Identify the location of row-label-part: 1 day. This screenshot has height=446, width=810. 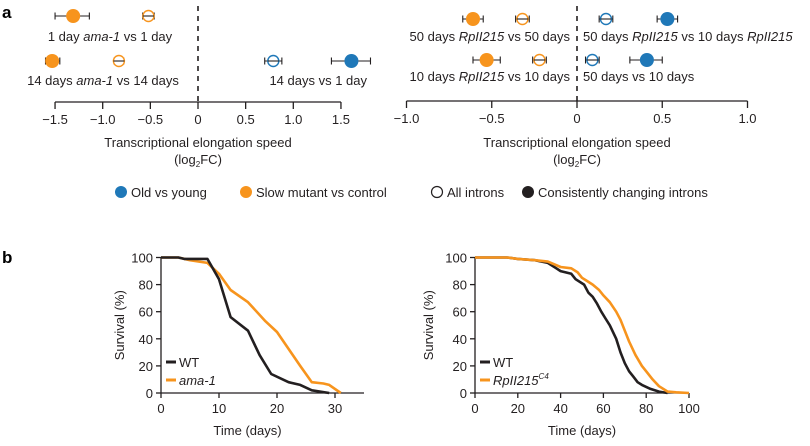
(65, 36).